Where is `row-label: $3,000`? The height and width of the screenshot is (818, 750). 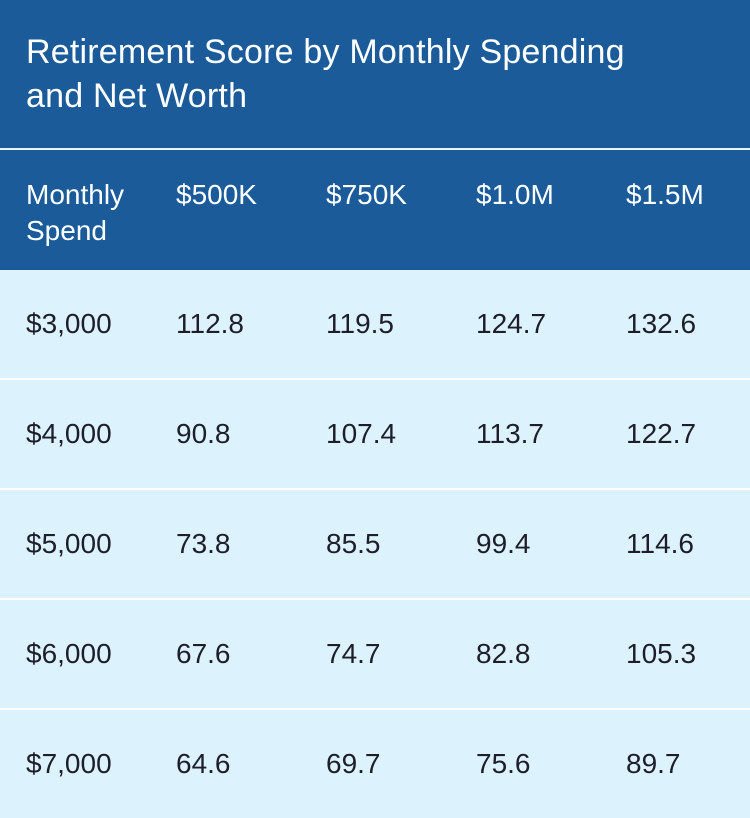 row-label: $3,000 is located at coordinates (69, 323).